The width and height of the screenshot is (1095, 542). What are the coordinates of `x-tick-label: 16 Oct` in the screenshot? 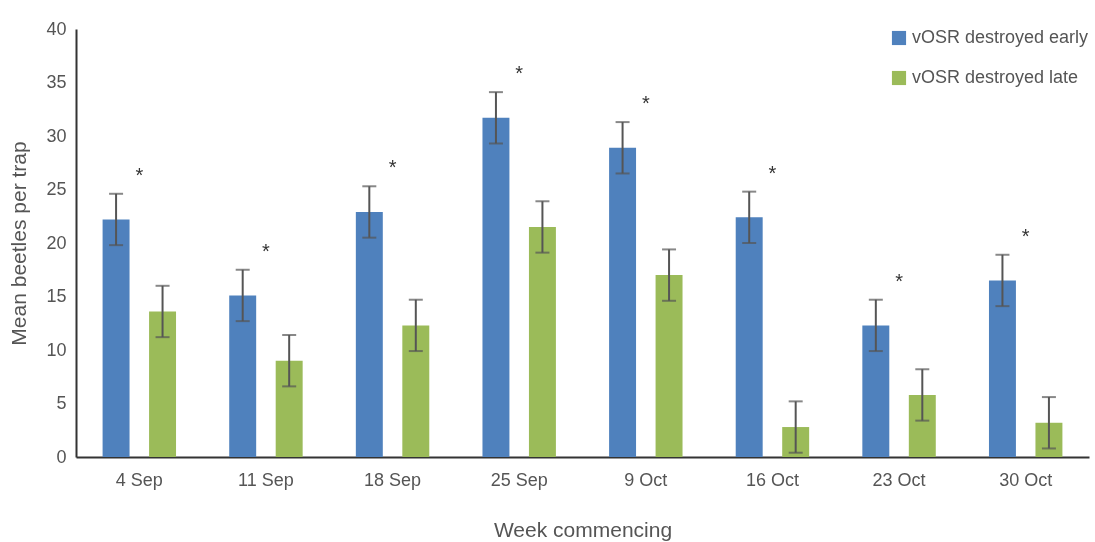 It's located at (772, 479).